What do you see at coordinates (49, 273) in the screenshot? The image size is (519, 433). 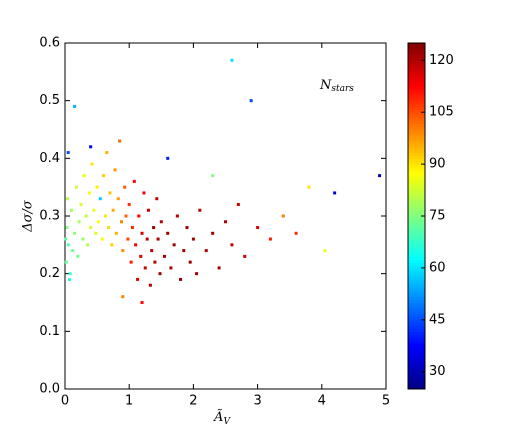 I see `y-tick-label: 0.2` at bounding box center [49, 273].